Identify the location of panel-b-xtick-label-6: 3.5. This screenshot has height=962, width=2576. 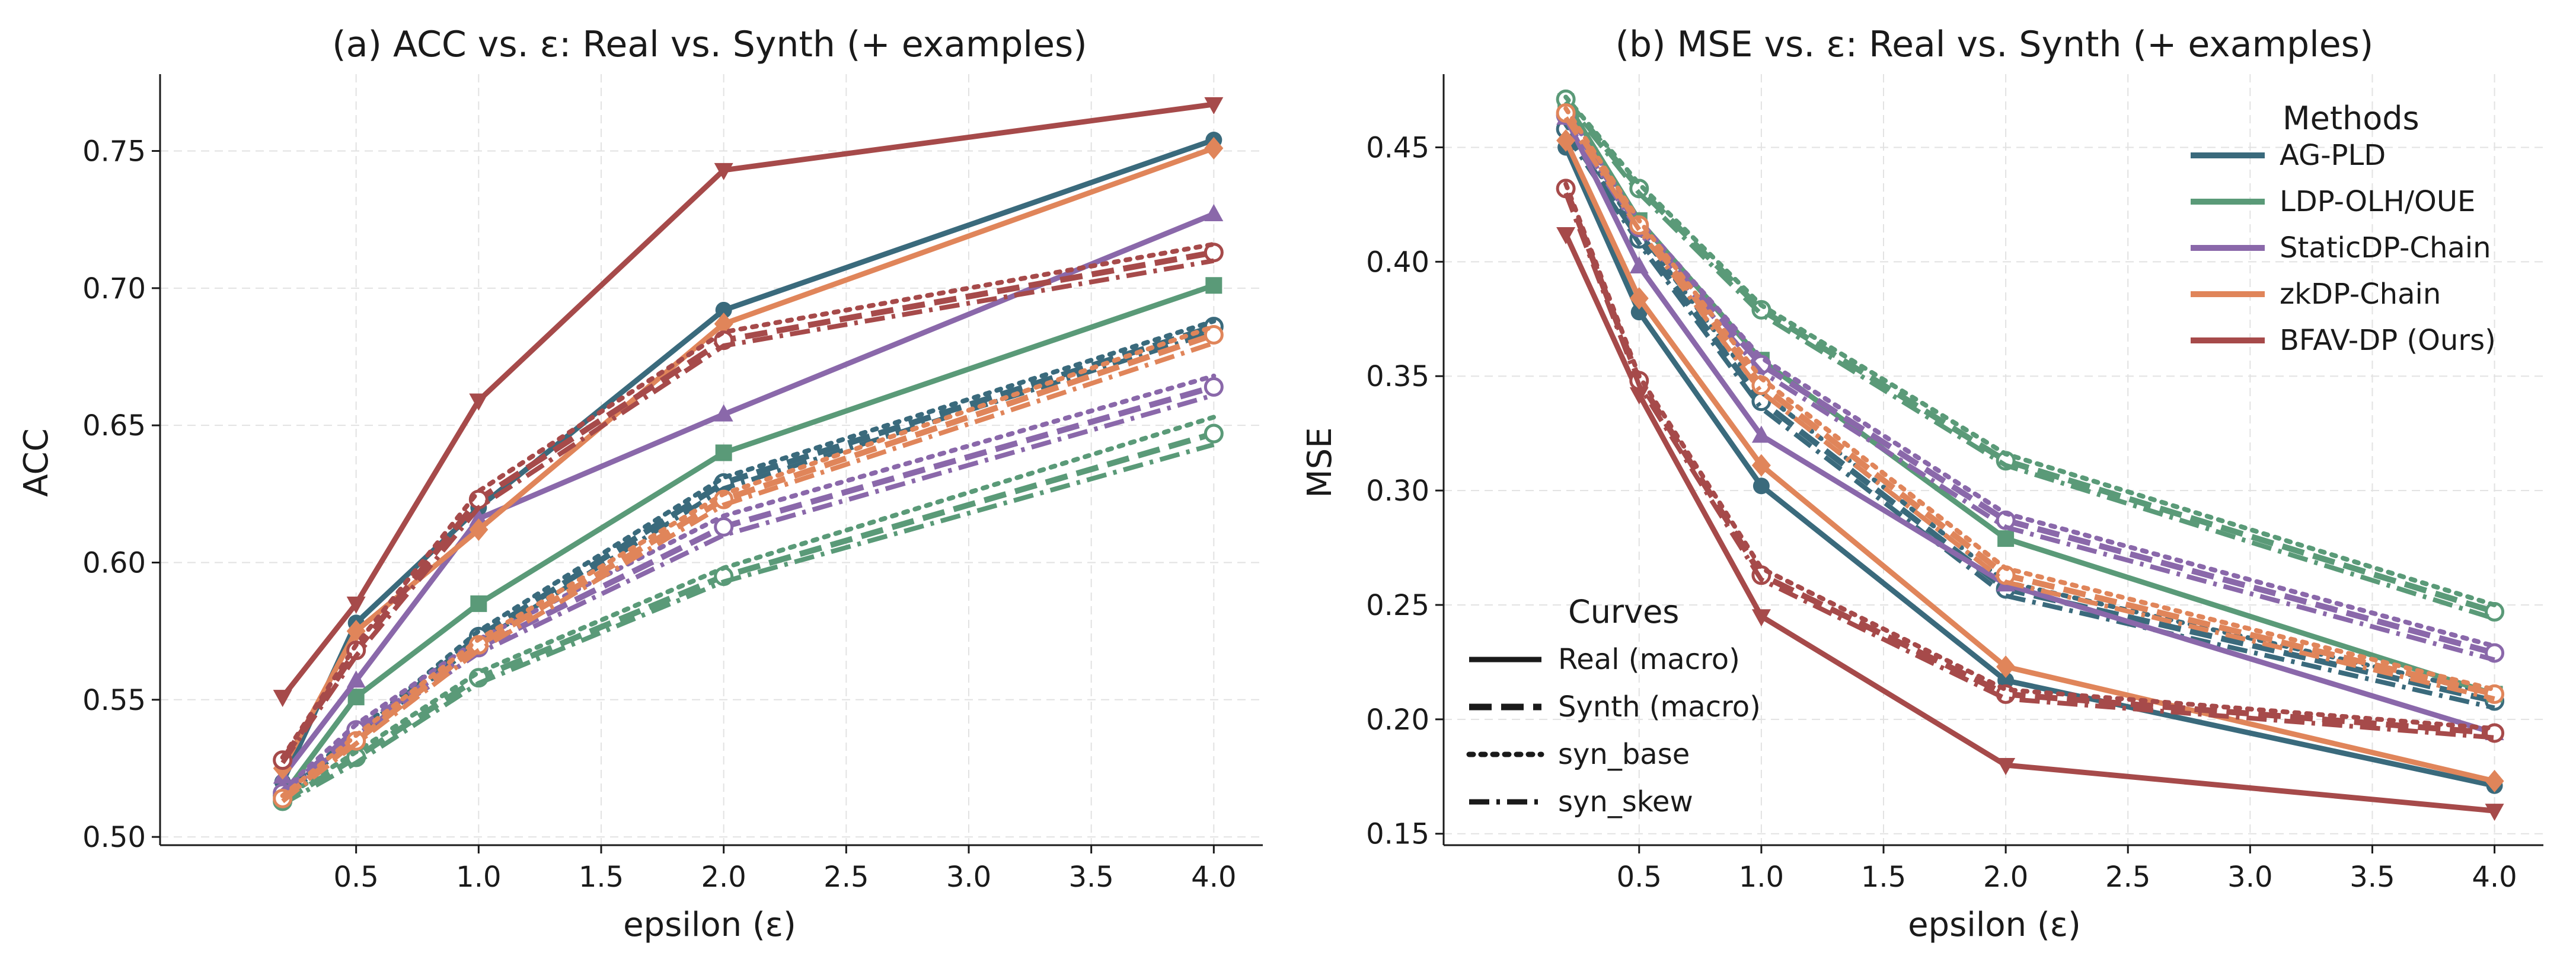
(2372, 877).